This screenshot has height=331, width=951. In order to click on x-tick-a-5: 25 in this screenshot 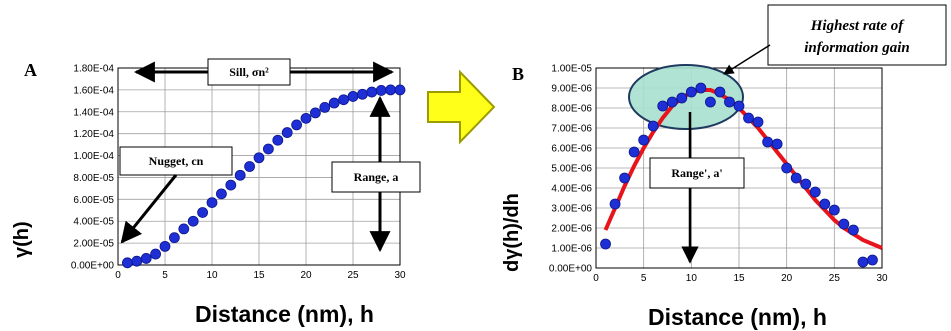, I will do `click(353, 275)`.